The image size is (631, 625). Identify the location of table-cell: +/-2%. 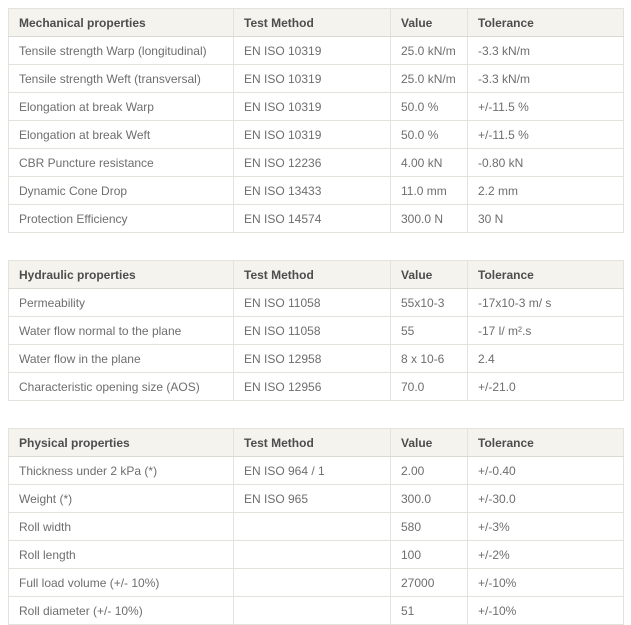
(545, 554).